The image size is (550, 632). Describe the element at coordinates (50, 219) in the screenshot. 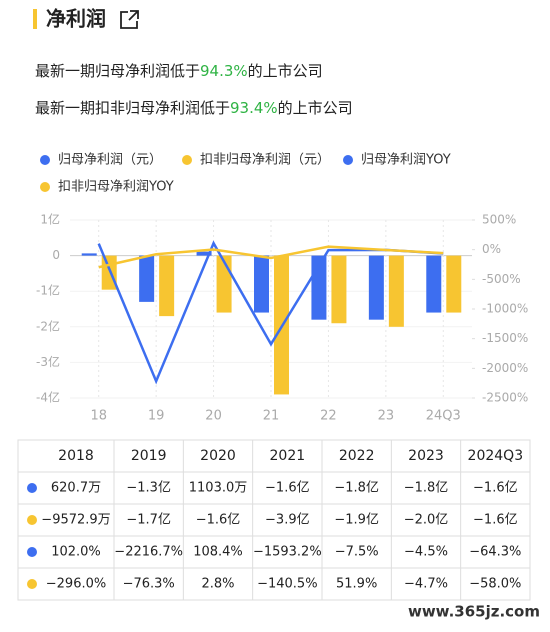

I see `y-tick-label: 1亿` at that location.